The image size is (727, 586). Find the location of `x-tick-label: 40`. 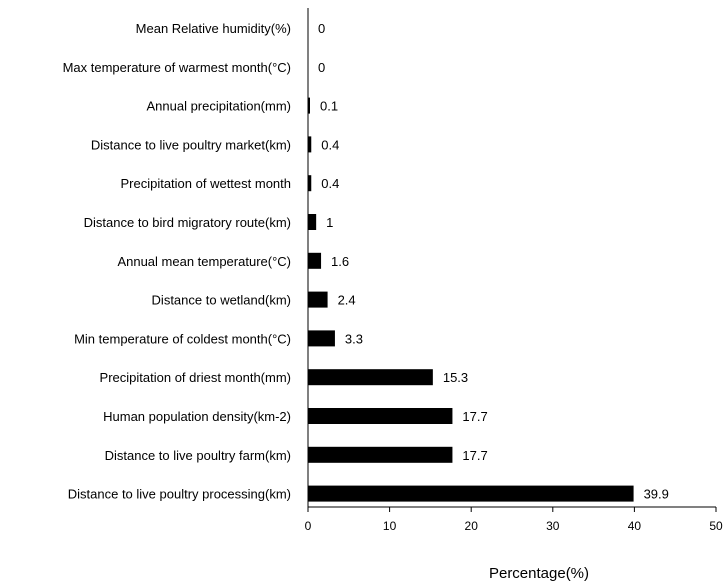

x-tick-label: 40 is located at coordinates (635, 526).